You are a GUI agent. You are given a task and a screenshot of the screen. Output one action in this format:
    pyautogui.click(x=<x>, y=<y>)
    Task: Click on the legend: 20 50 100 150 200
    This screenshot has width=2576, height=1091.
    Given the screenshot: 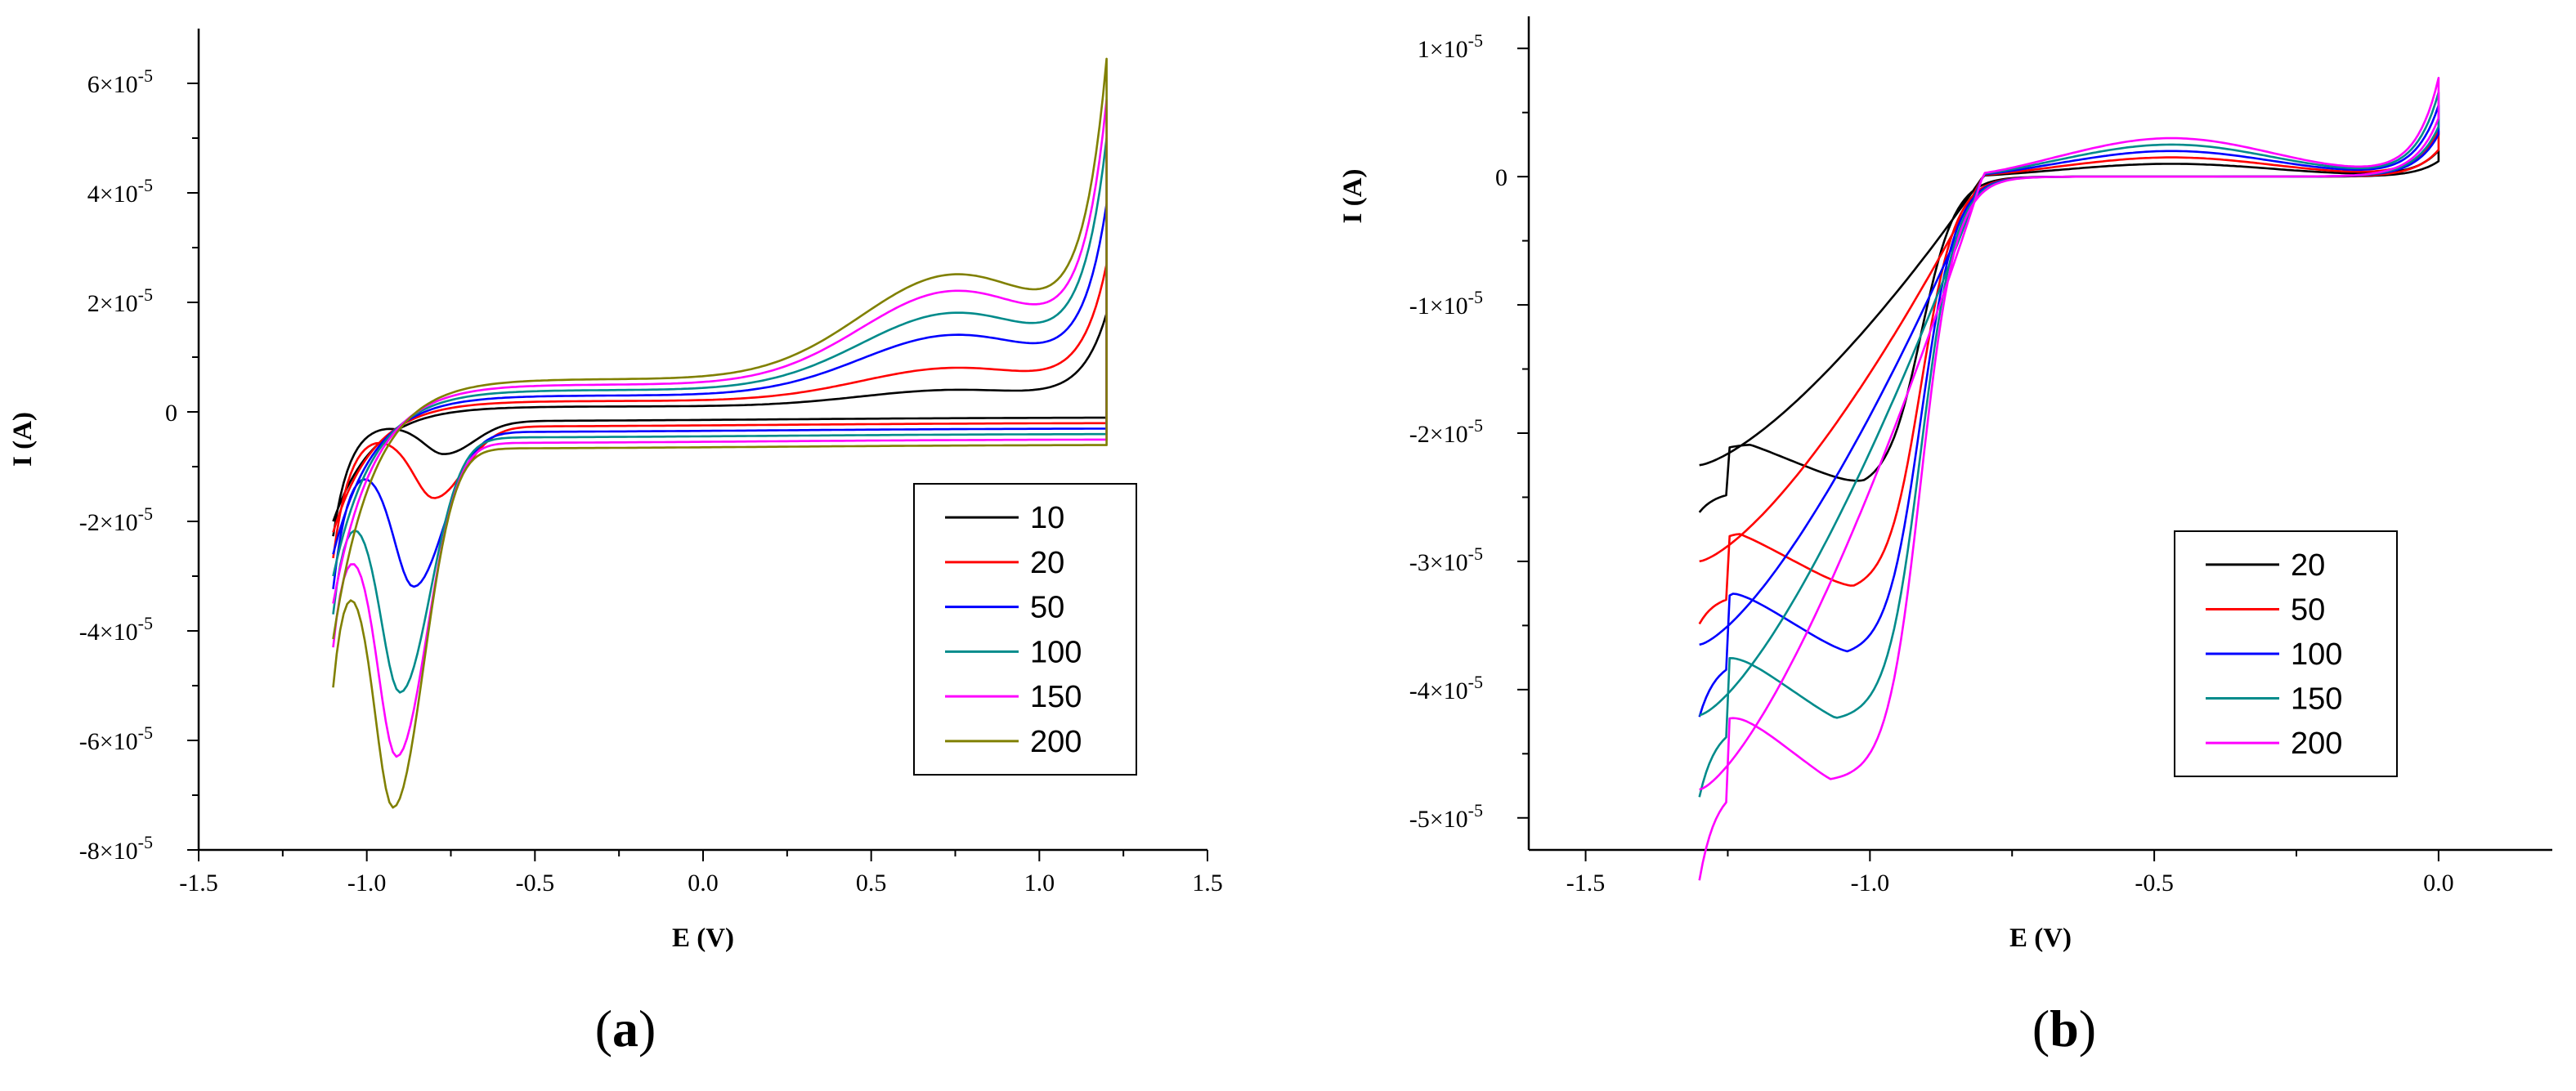 What is the action you would take?
    pyautogui.click(x=2286, y=653)
    